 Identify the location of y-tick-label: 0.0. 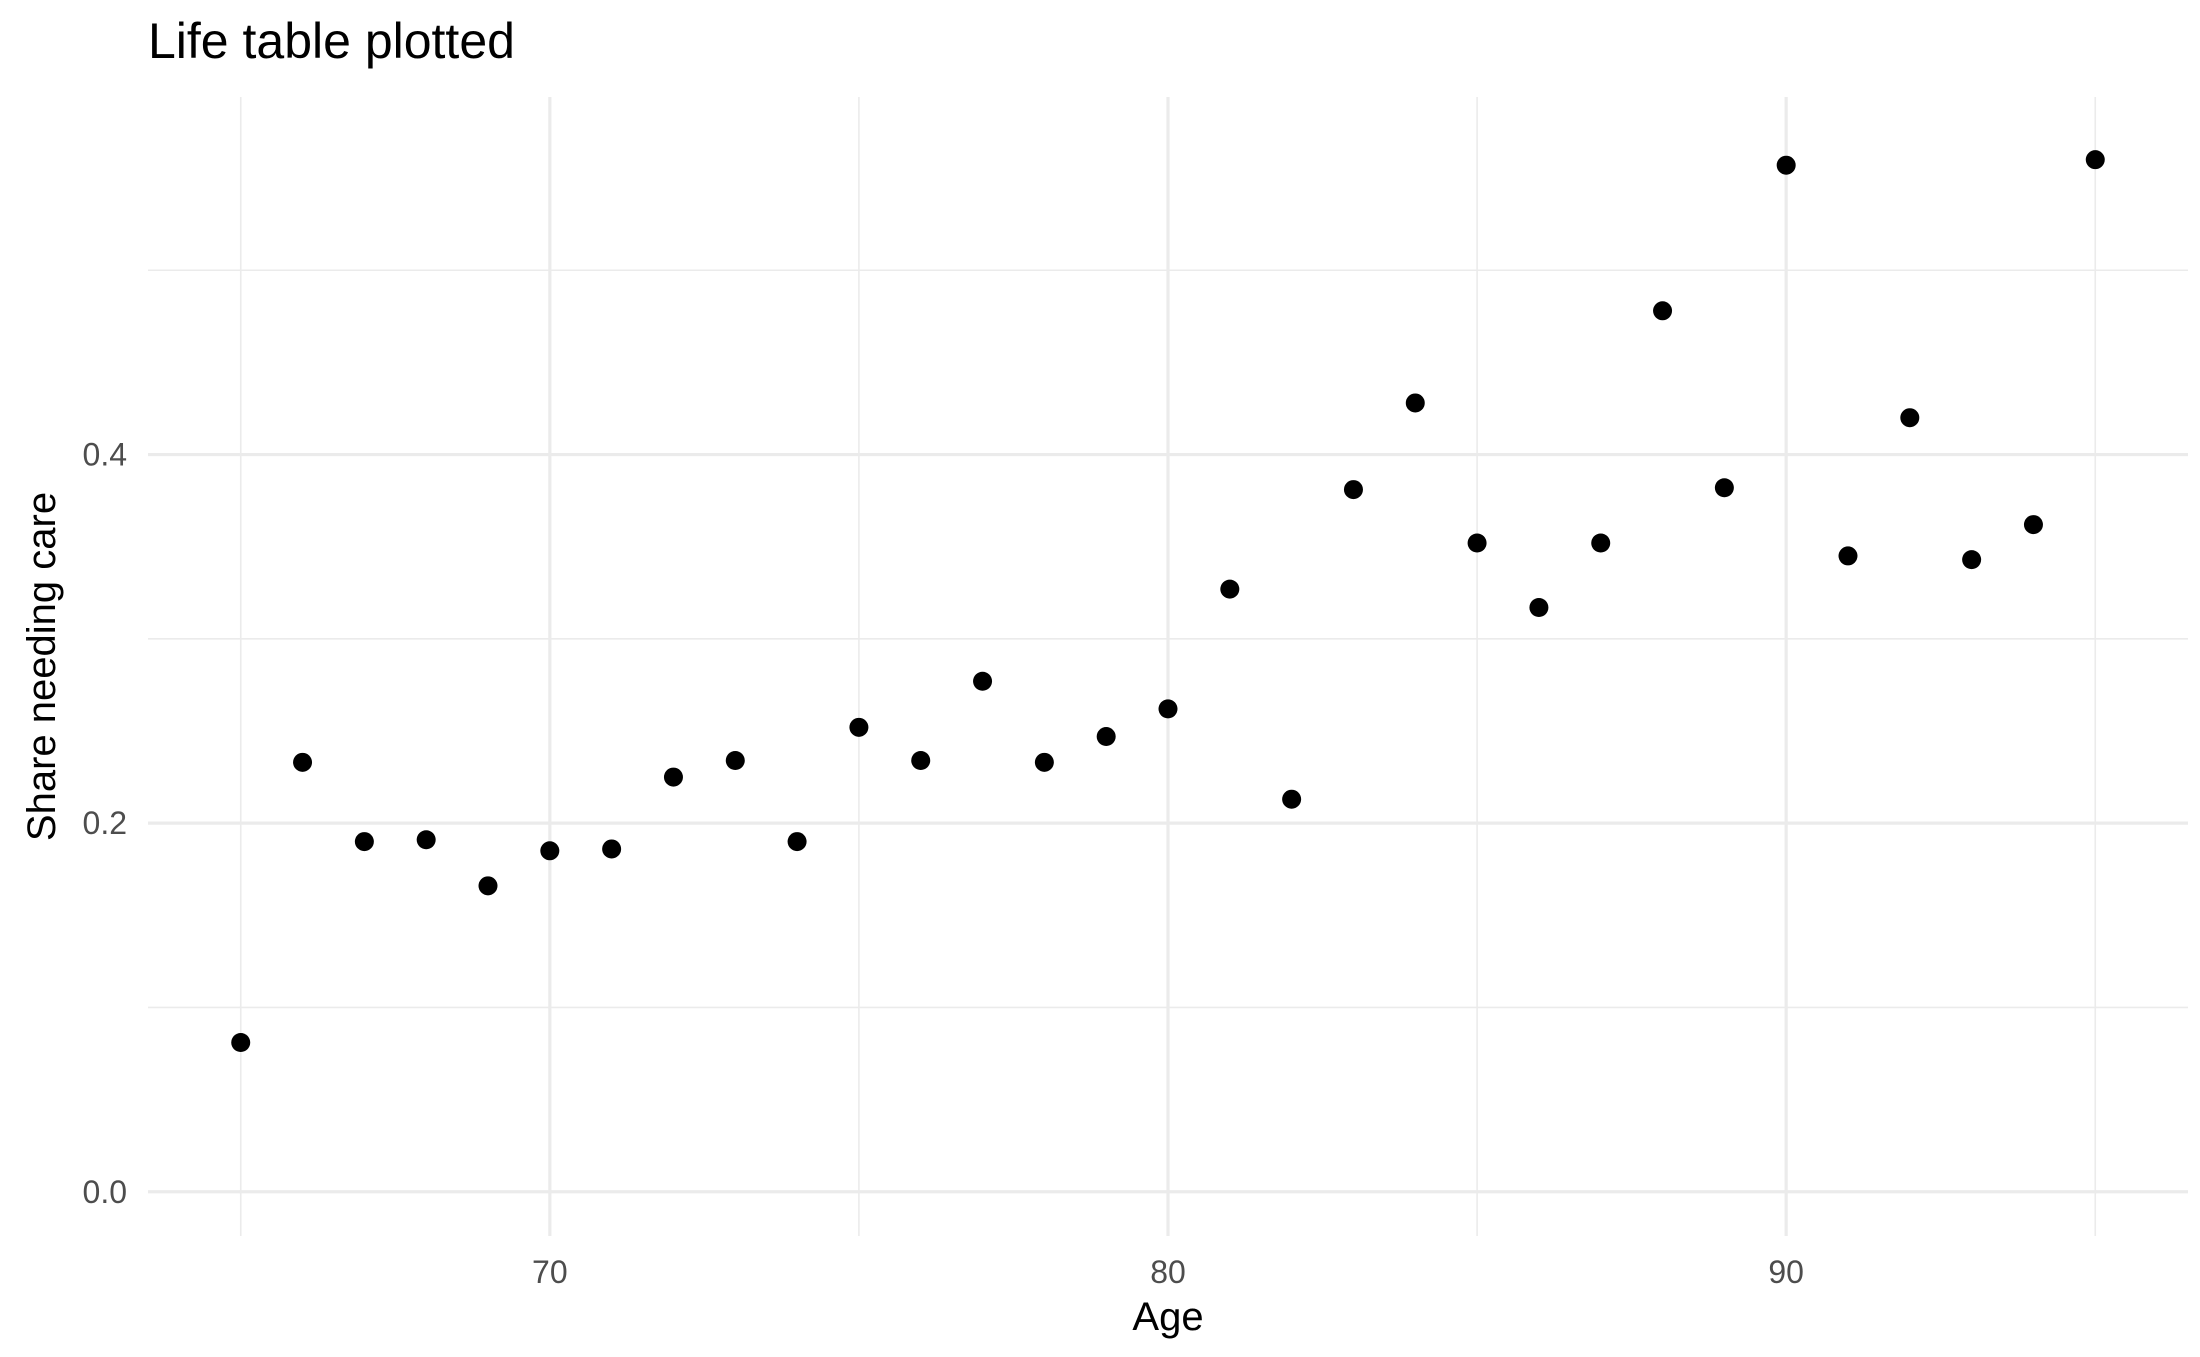
(105, 1192).